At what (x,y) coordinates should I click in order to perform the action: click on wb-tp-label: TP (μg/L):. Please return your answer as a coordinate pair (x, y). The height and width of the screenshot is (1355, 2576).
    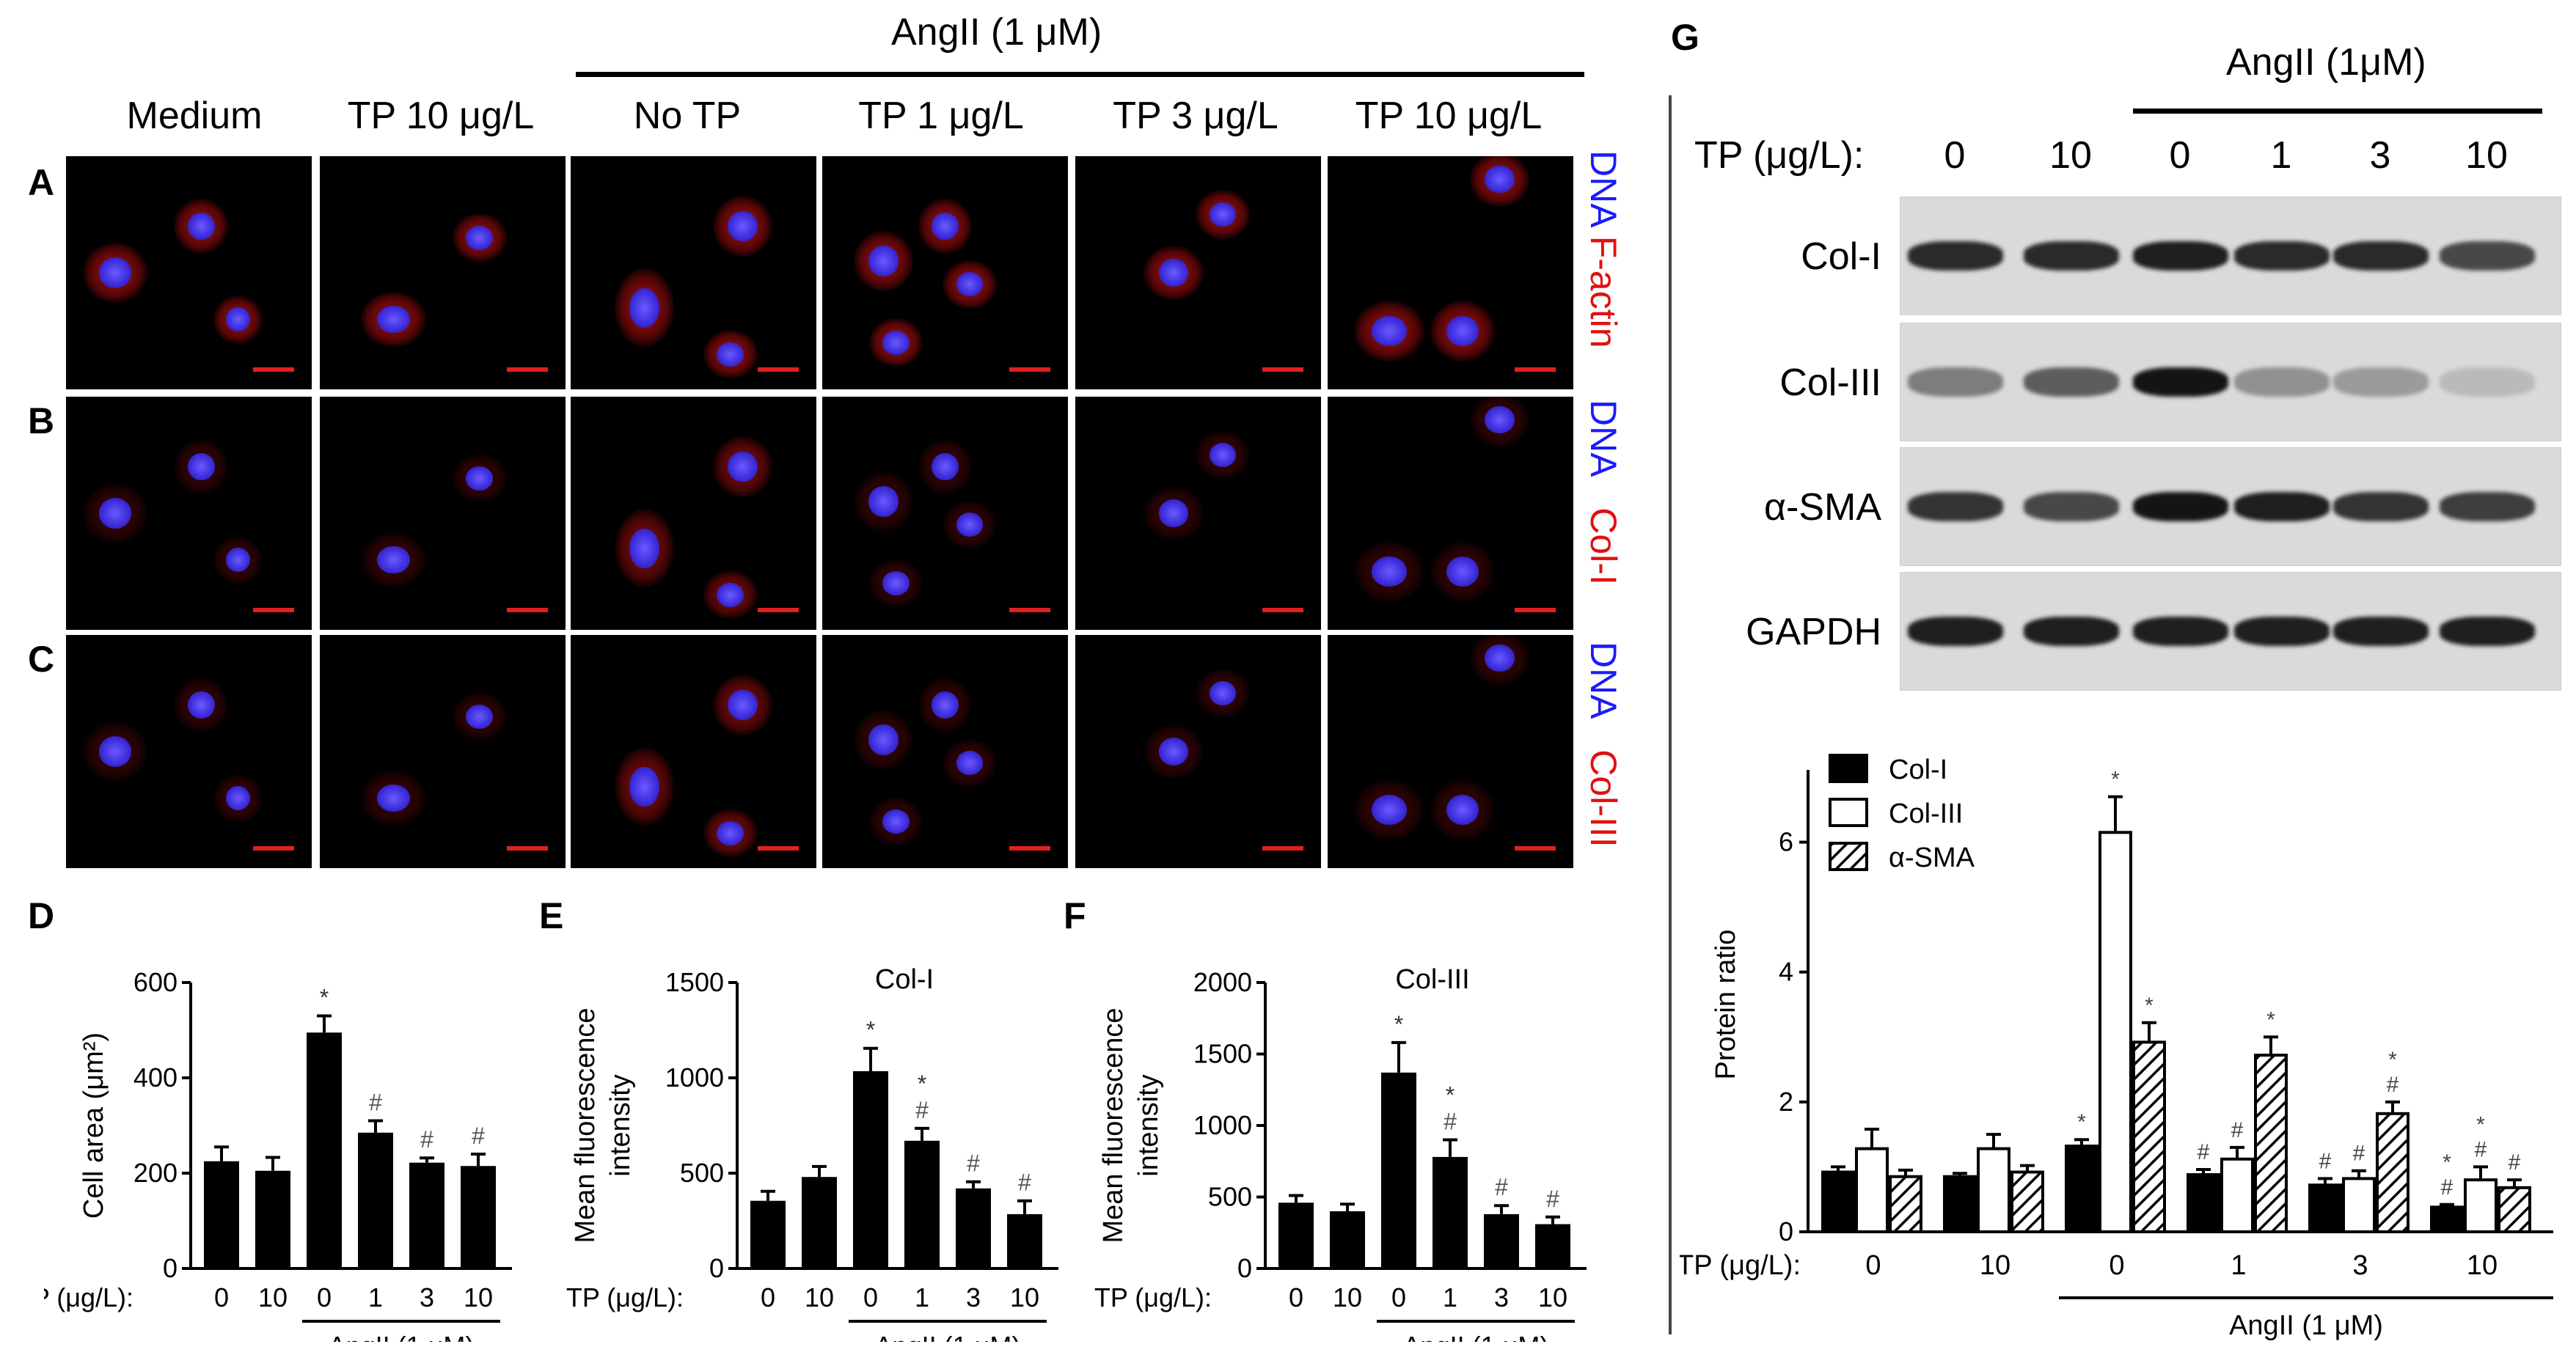
    Looking at the image, I should click on (1780, 155).